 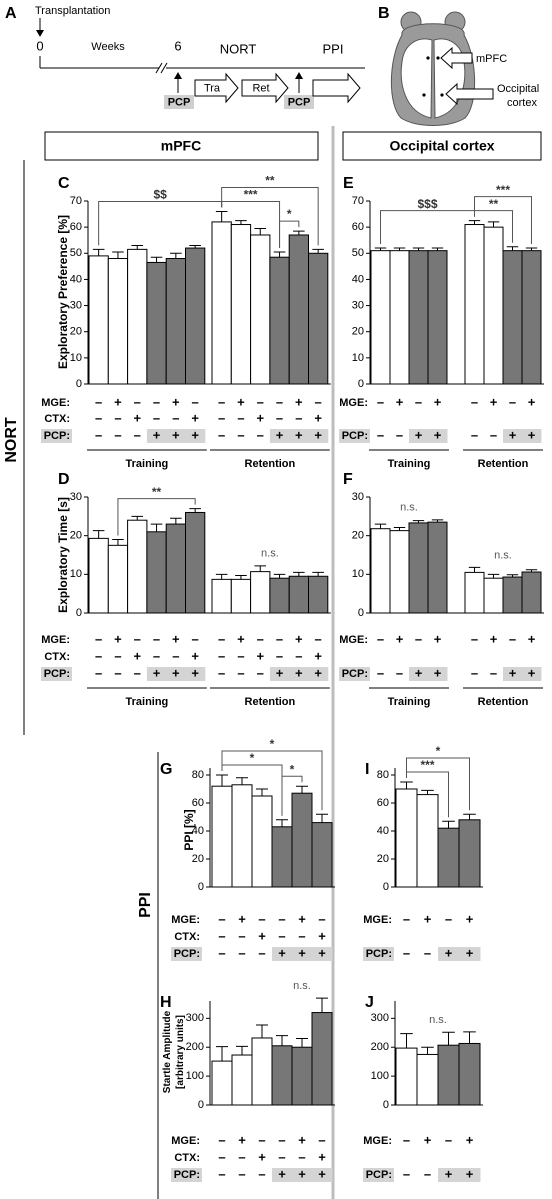 What do you see at coordinates (358, 253) in the screenshot?
I see `y-tick-label: 50` at bounding box center [358, 253].